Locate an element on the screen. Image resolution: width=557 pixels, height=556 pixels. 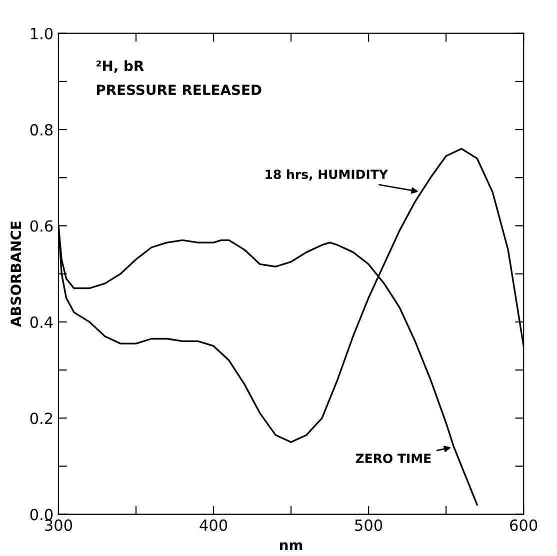
annotation: PRESSURE RELEASED is located at coordinates (179, 90).